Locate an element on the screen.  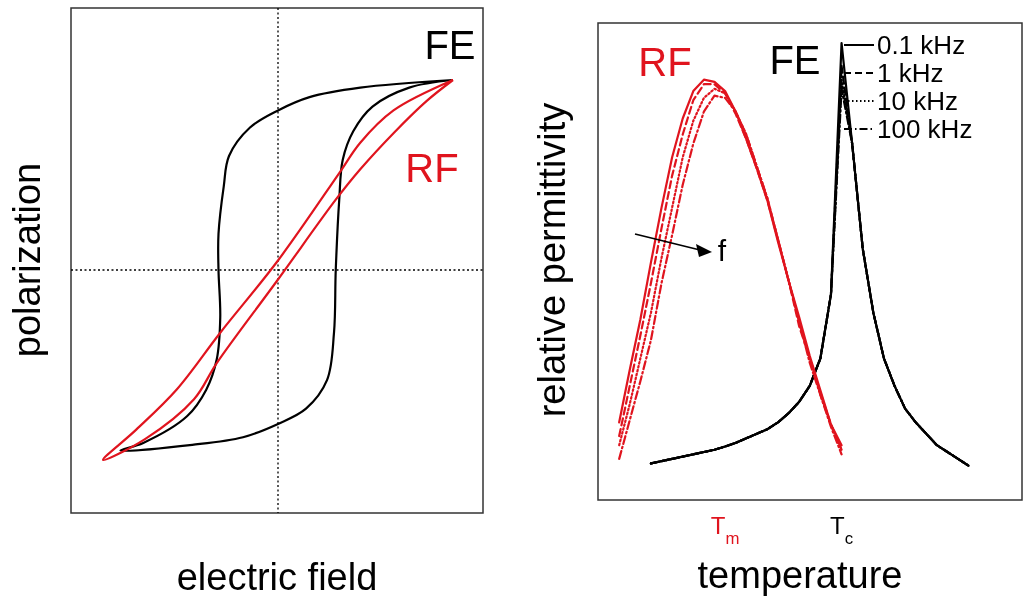
x-axis-title: temperature is located at coordinates (800, 575).